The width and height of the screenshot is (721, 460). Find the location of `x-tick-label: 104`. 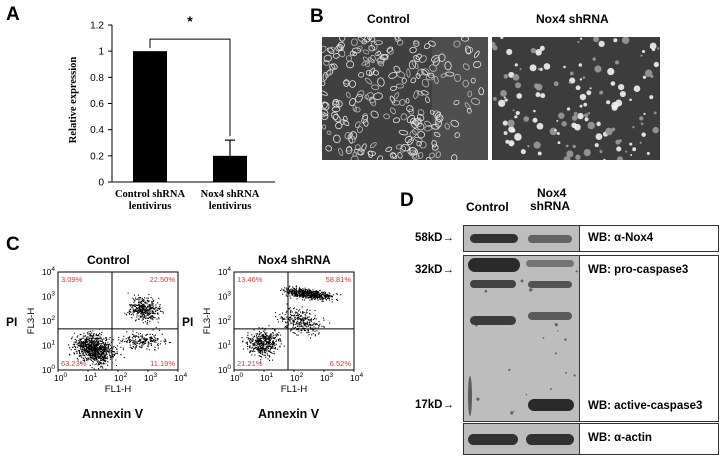

x-tick-label: 104 is located at coordinates (356, 377).